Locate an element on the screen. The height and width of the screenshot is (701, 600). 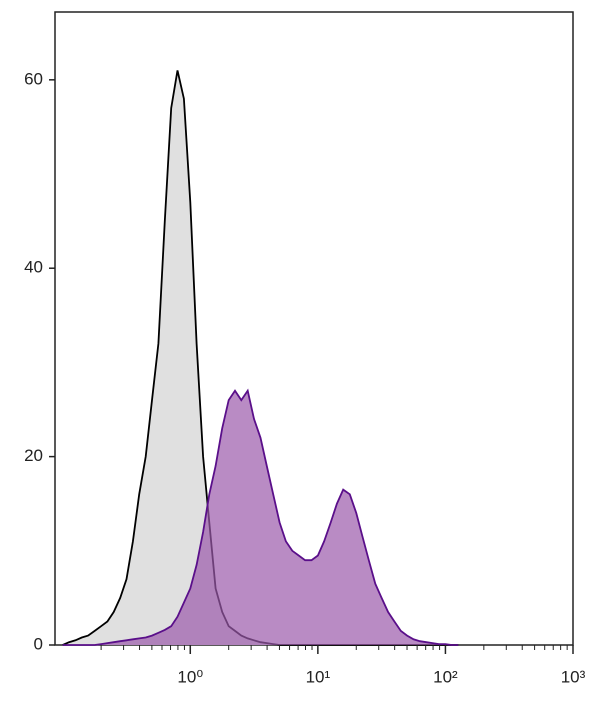
x-tick-label: 10¹ is located at coordinates (318, 676).